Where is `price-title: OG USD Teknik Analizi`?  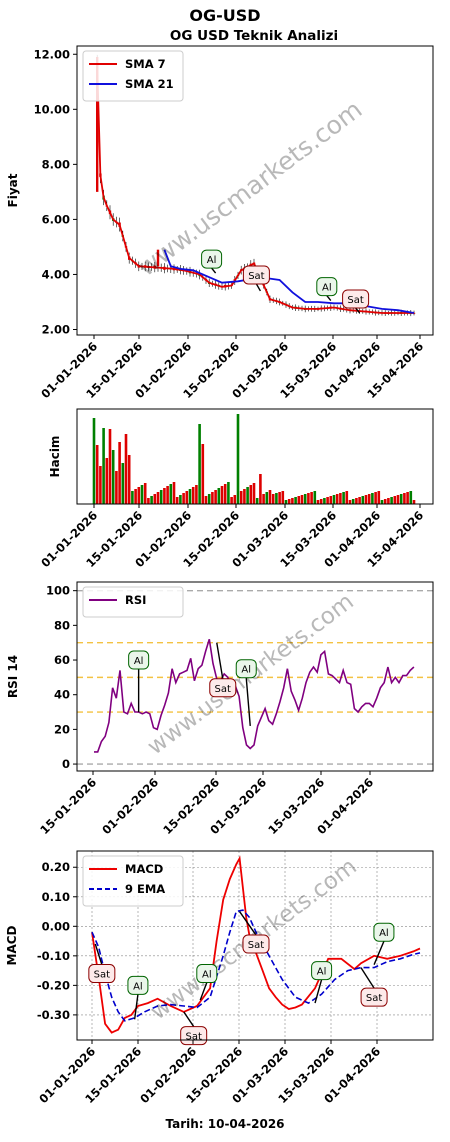 price-title: OG USD Teknik Analizi is located at coordinates (254, 36).